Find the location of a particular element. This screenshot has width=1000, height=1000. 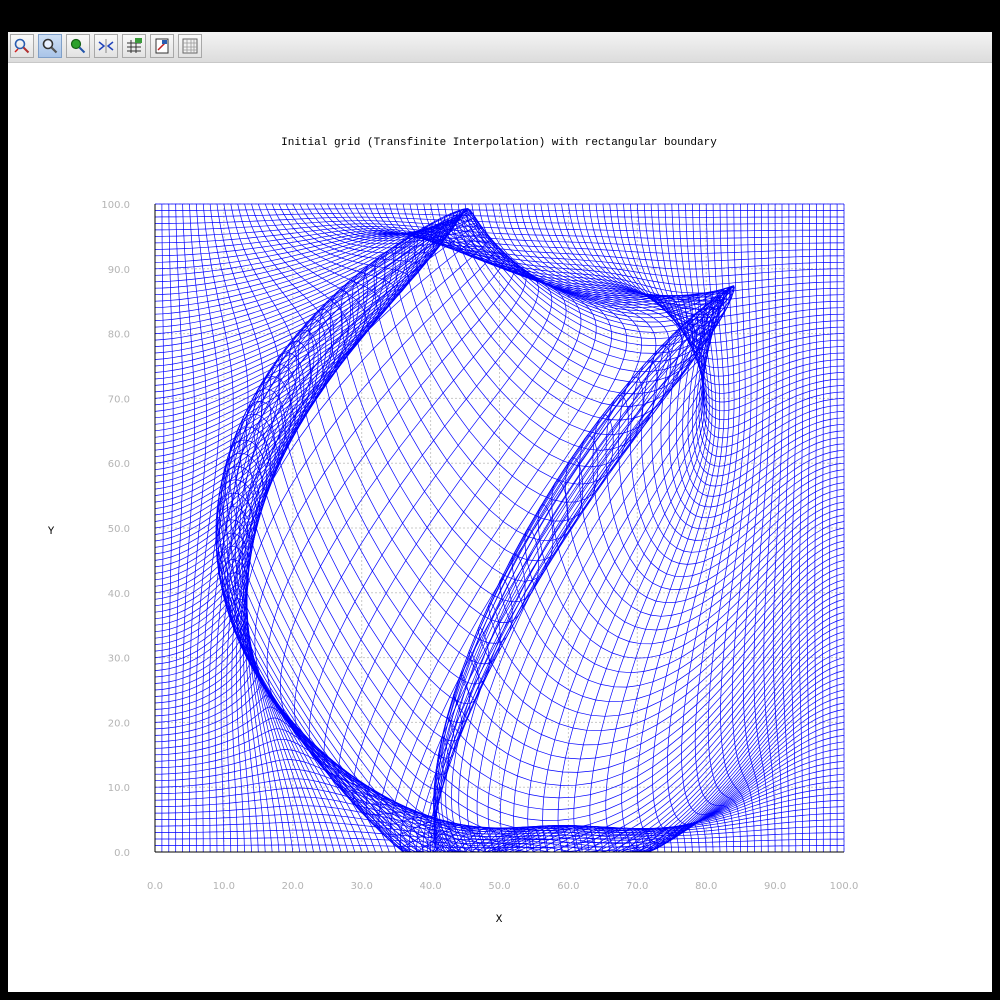

x-axis-label: X is located at coordinates (499, 920).